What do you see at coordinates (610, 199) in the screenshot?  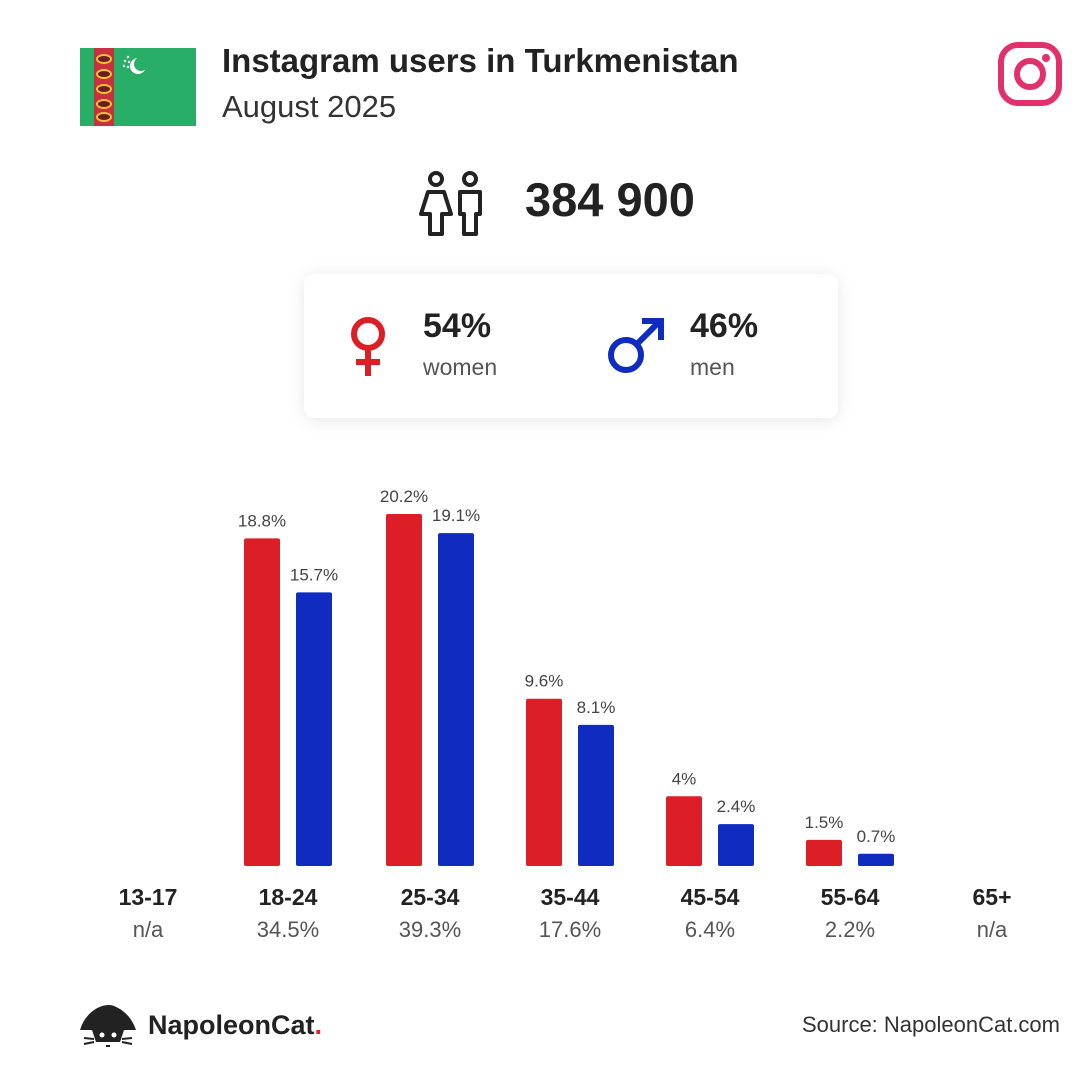 I see `total-users: 384 900` at bounding box center [610, 199].